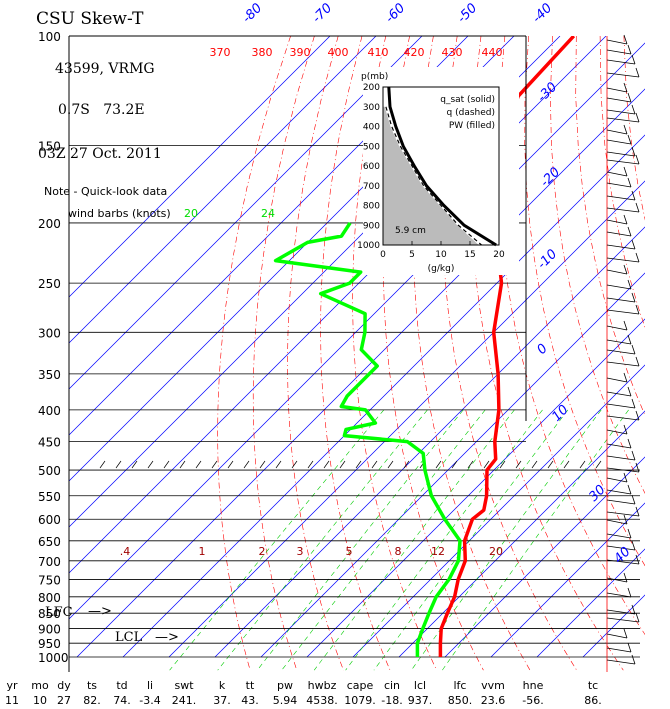 The height and width of the screenshot is (709, 670). Describe the element at coordinates (460, 685) in the screenshot. I see `summary-header-lfc: lfc` at that location.